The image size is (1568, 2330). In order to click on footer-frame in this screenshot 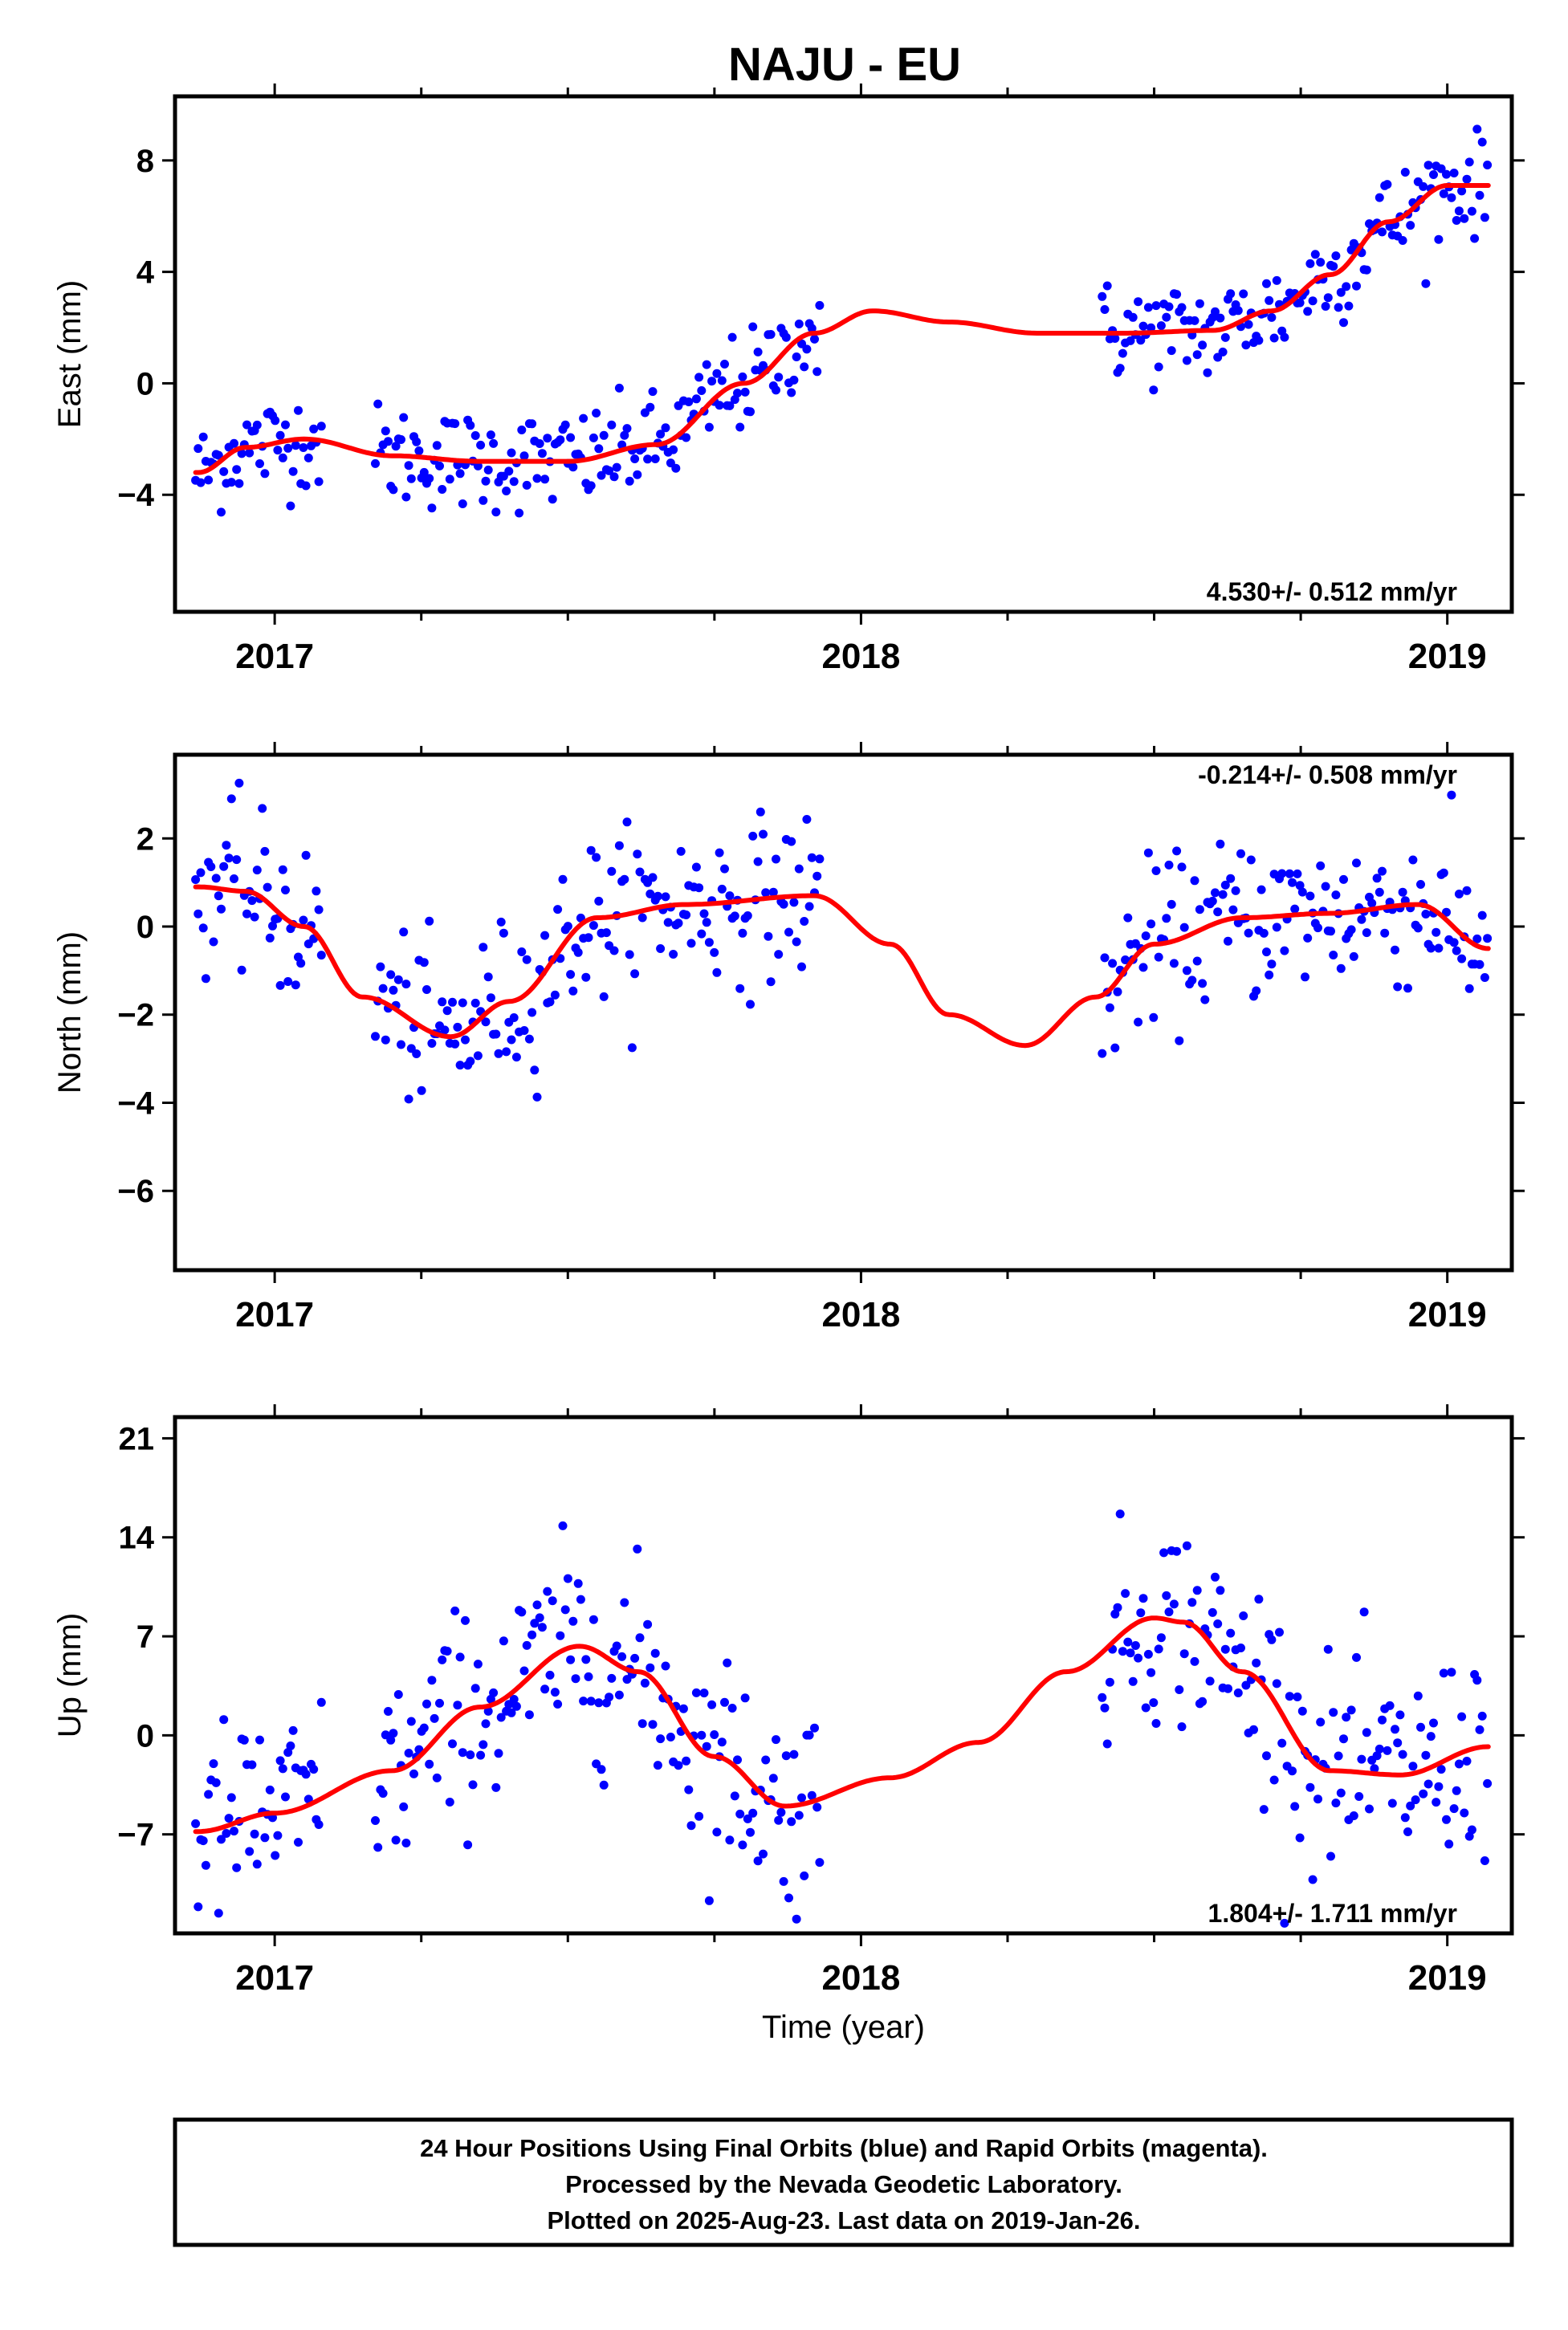, I will do `click(843, 2182)`.